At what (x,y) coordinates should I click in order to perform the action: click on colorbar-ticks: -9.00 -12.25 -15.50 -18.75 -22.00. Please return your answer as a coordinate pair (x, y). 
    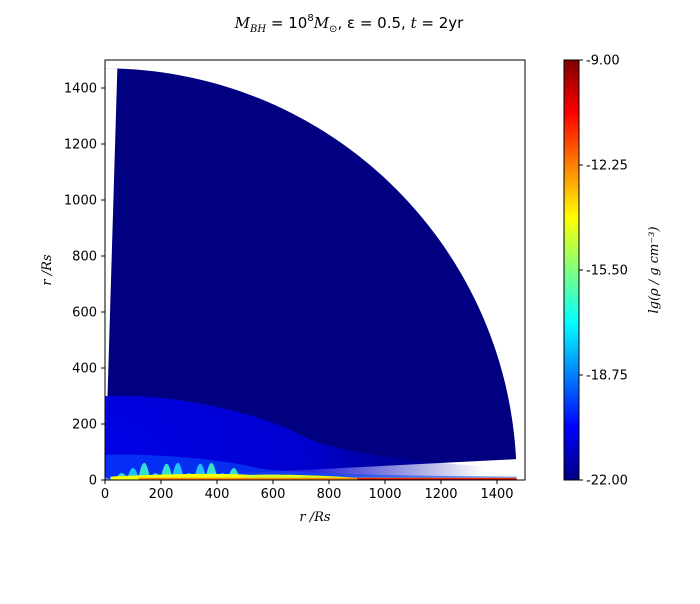
    Looking at the image, I should click on (603, 271).